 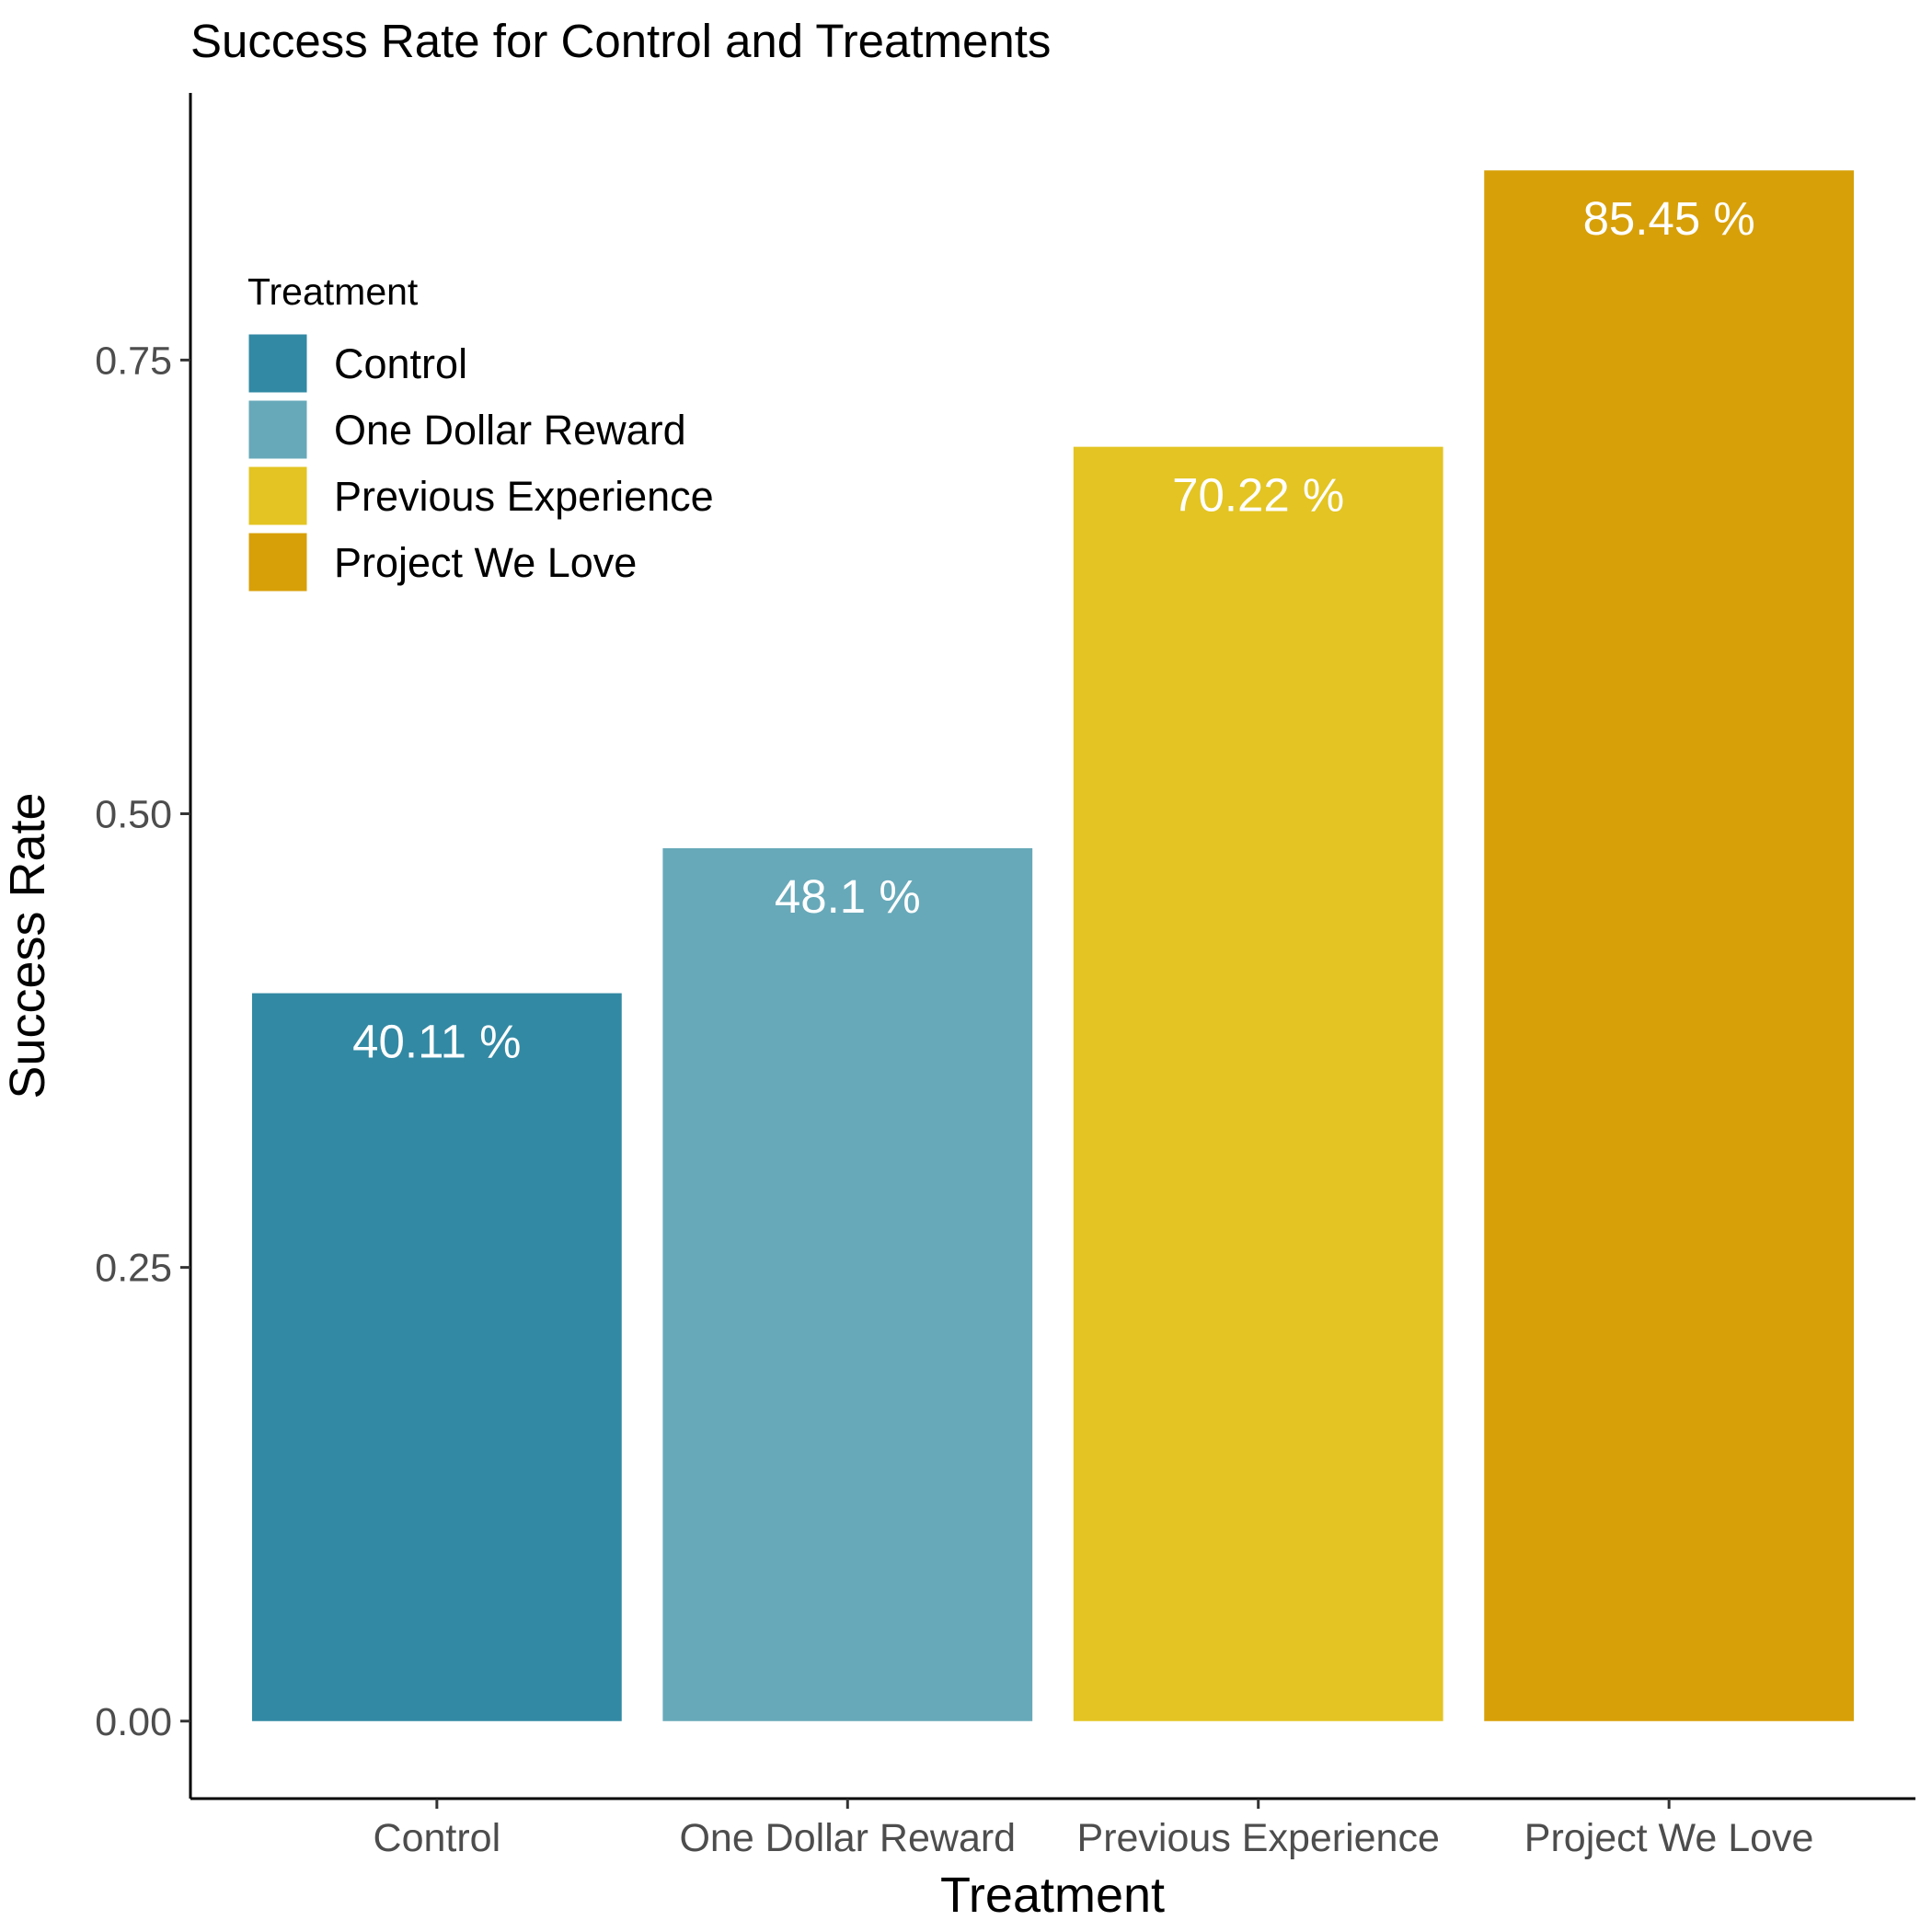 I want to click on x-tick-label: Previous Experience, so click(x=1258, y=1838).